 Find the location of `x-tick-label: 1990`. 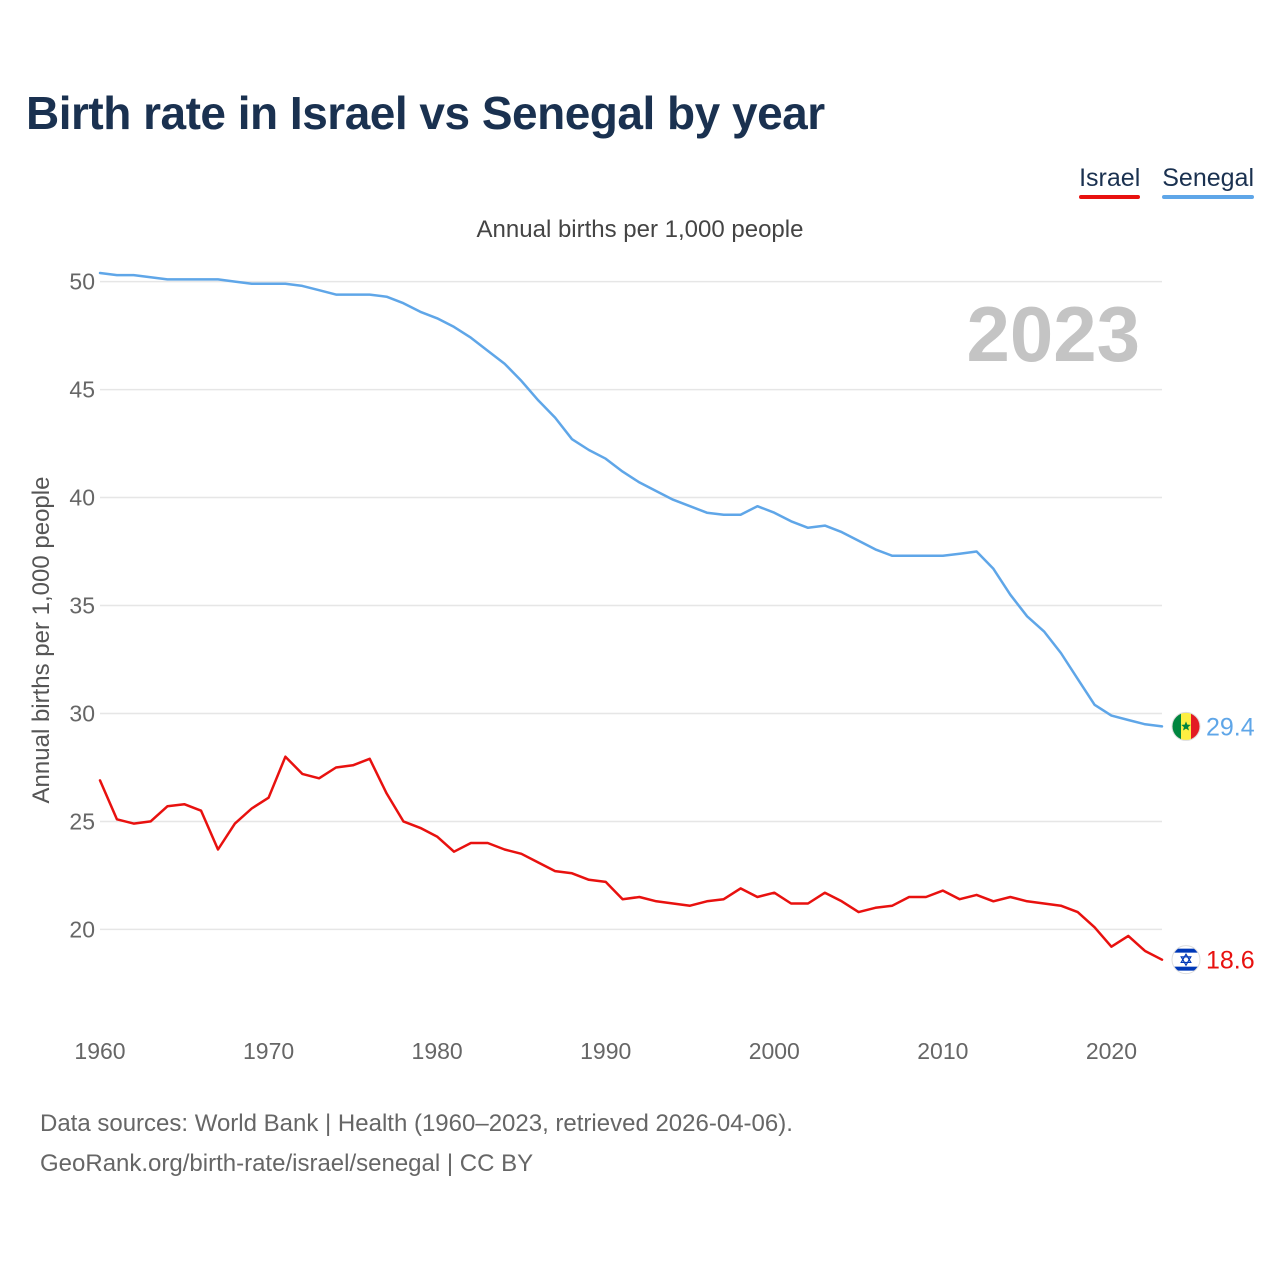

x-tick-label: 1990 is located at coordinates (605, 1051).